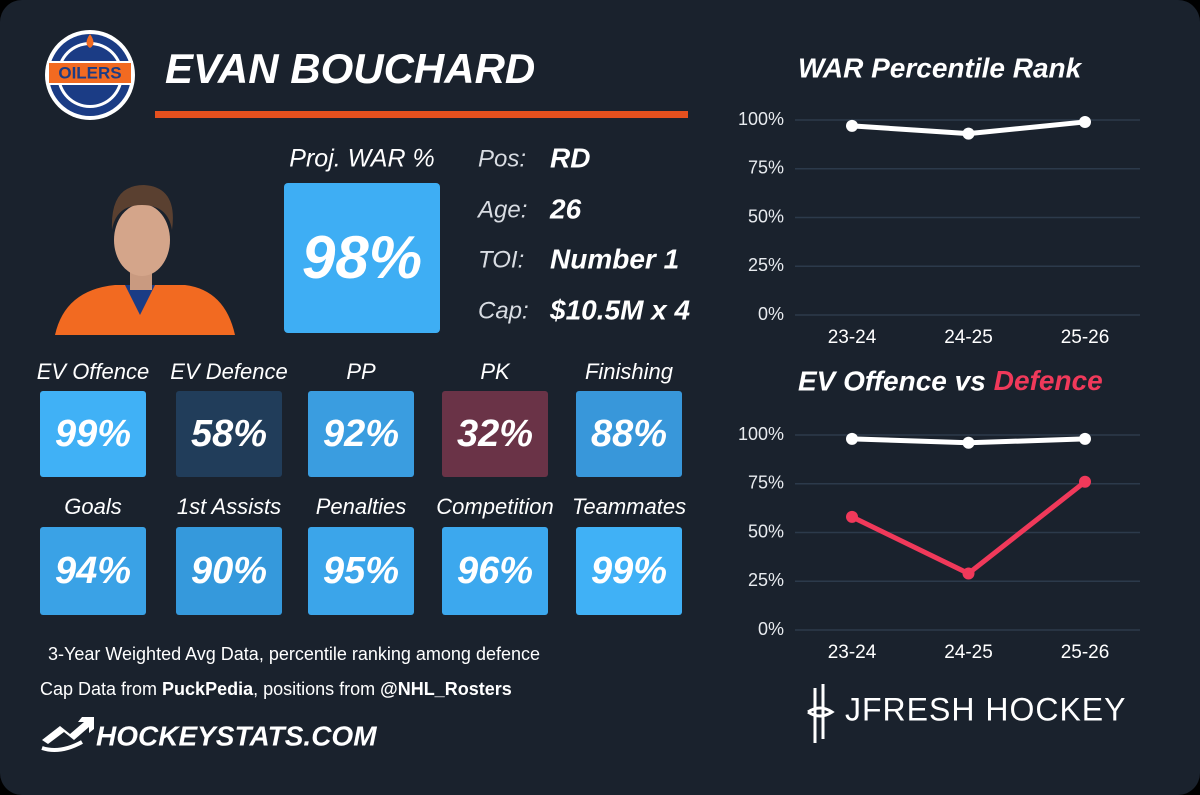  I want to click on tile-value: 90%, so click(229, 571).